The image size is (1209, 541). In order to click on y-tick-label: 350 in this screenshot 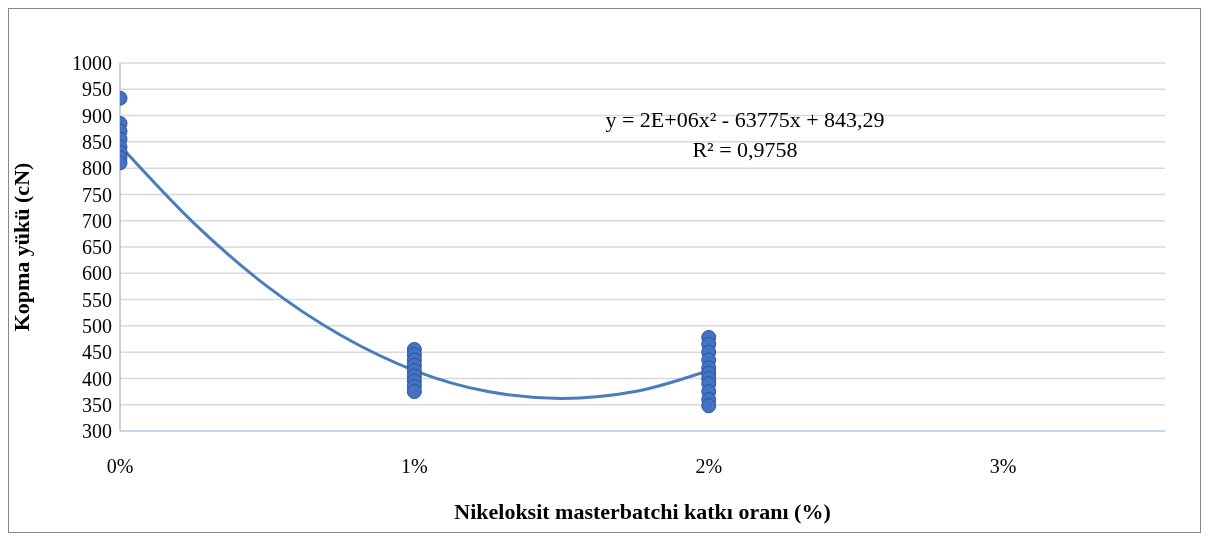, I will do `click(97, 404)`.